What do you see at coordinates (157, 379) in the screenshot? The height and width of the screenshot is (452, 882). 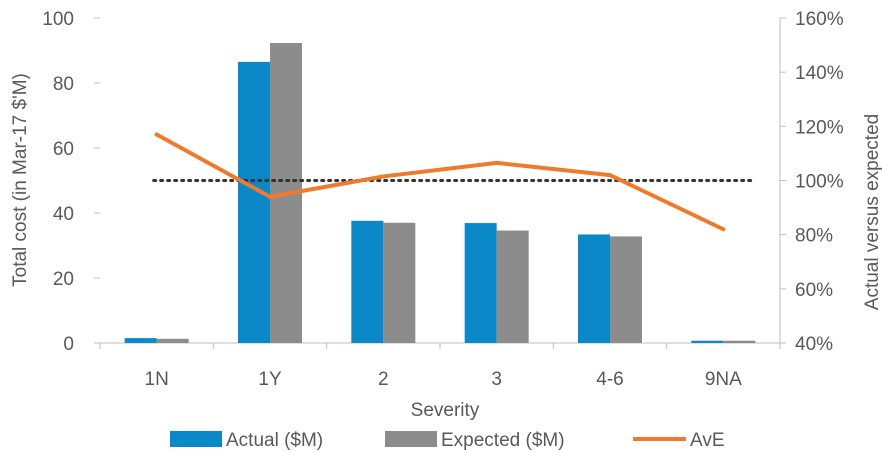 I see `x-tick-label: 1N` at bounding box center [157, 379].